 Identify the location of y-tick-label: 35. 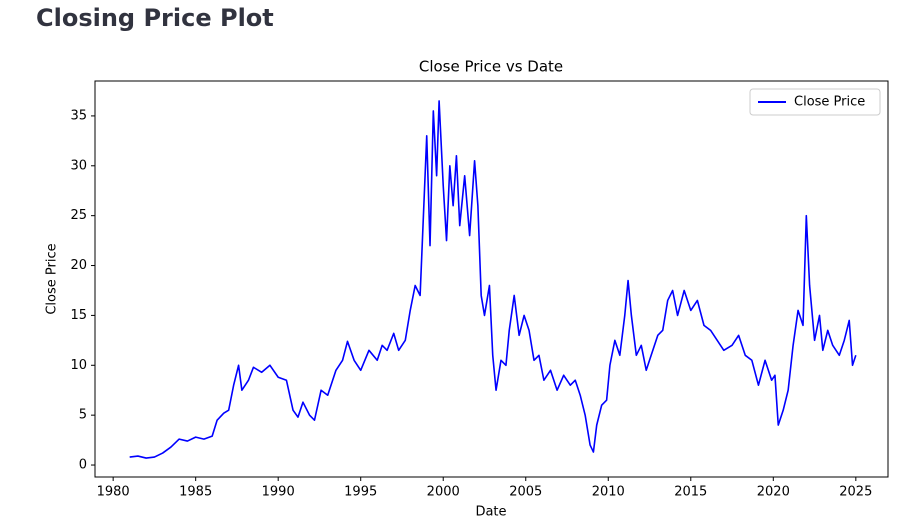
(78, 115).